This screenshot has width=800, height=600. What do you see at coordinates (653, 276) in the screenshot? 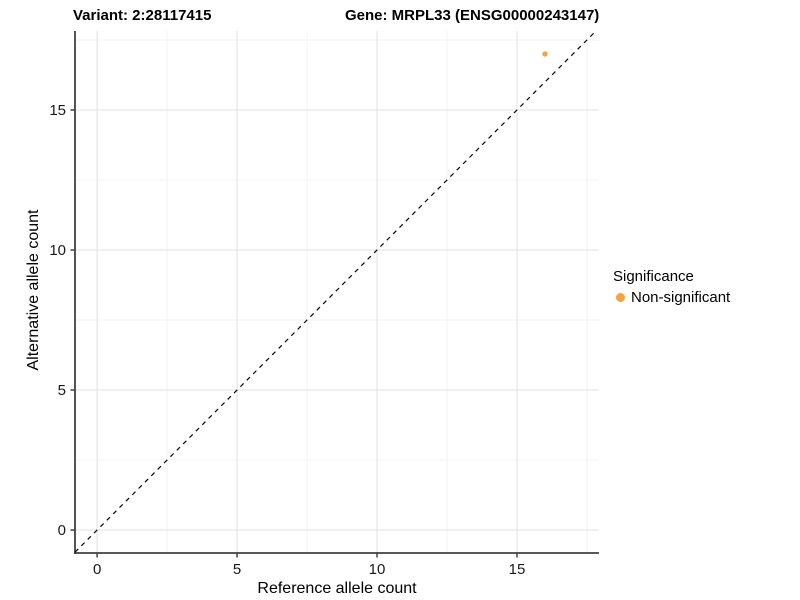
I see `legend-title: Significance` at bounding box center [653, 276].